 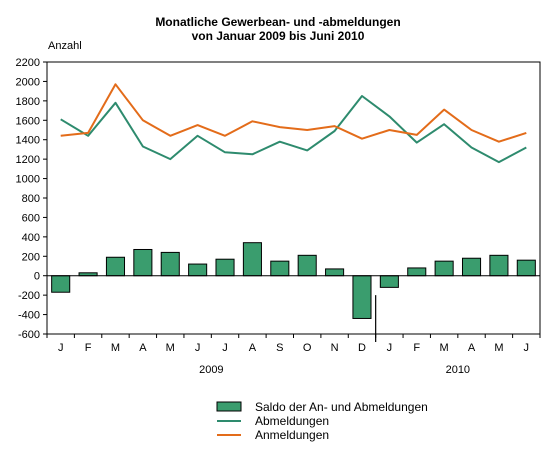 I want to click on saldo-bars, so click(x=293, y=280).